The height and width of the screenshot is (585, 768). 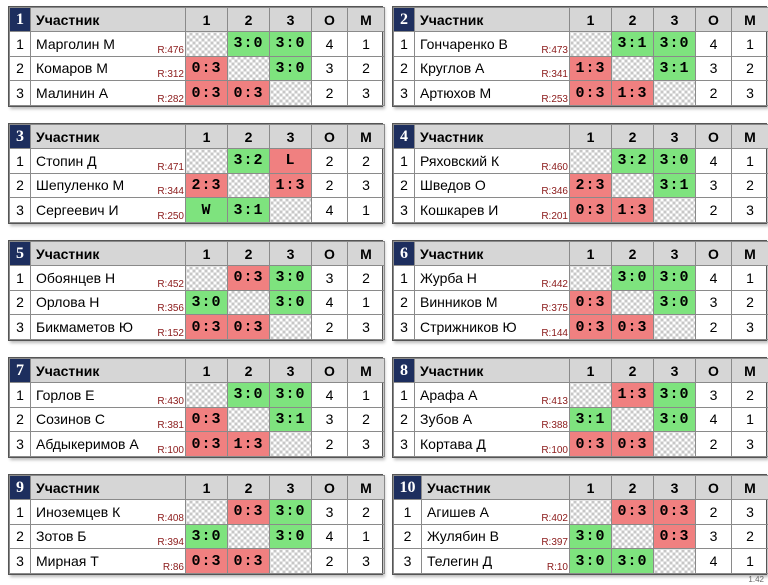 What do you see at coordinates (492, 395) in the screenshot?
I see `participant-cell: Арафа А R:413` at bounding box center [492, 395].